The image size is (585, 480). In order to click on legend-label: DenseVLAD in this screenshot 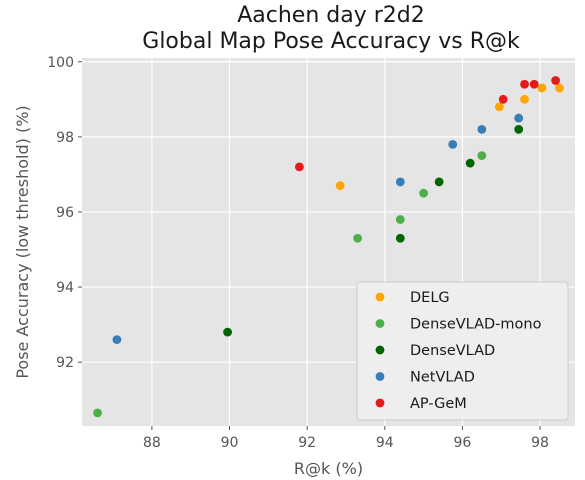, I will do `click(452, 351)`.